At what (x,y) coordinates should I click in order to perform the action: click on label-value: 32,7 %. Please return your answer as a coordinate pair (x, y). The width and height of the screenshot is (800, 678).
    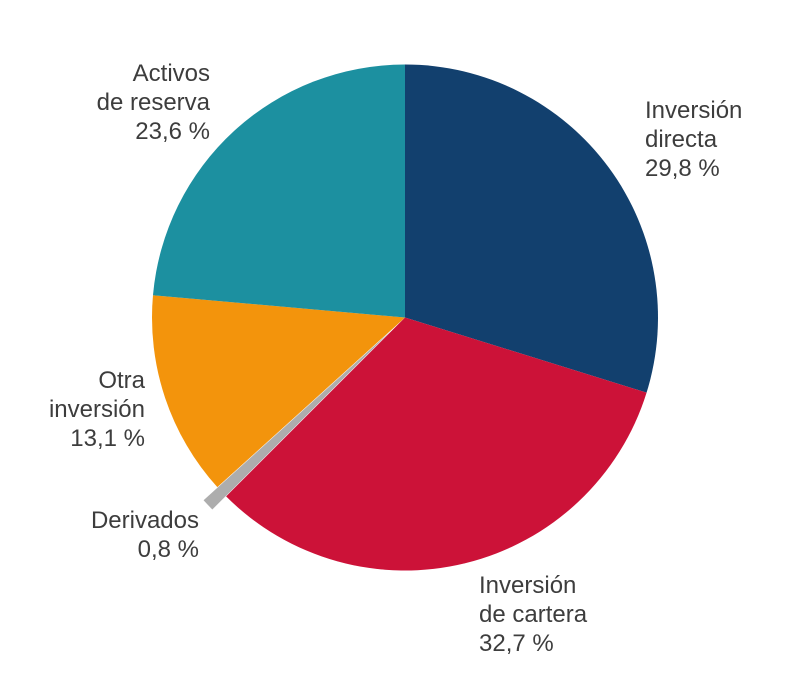
    Looking at the image, I should click on (516, 643).